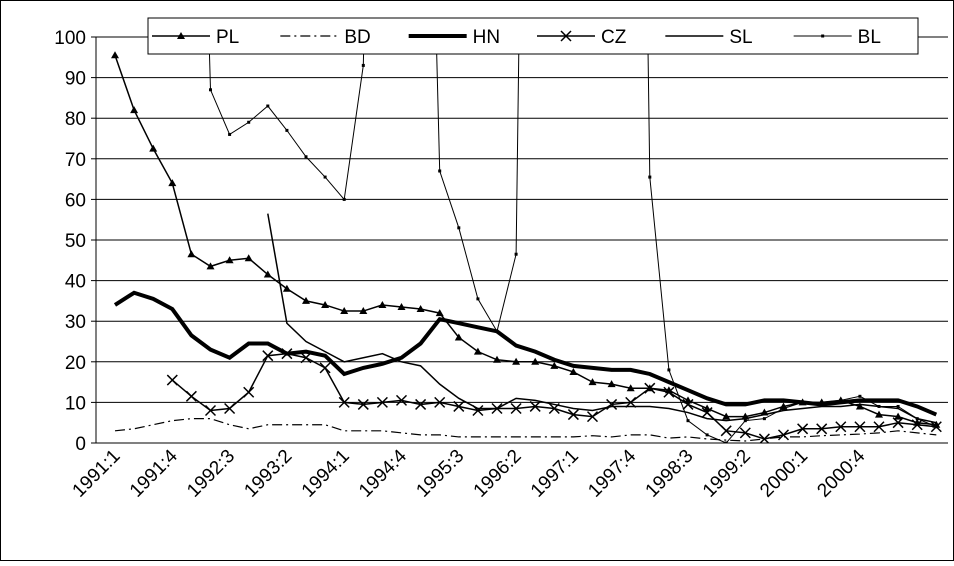 This screenshot has height=566, width=954. Describe the element at coordinates (75, 403) in the screenshot. I see `y-tick-label: 10` at that location.